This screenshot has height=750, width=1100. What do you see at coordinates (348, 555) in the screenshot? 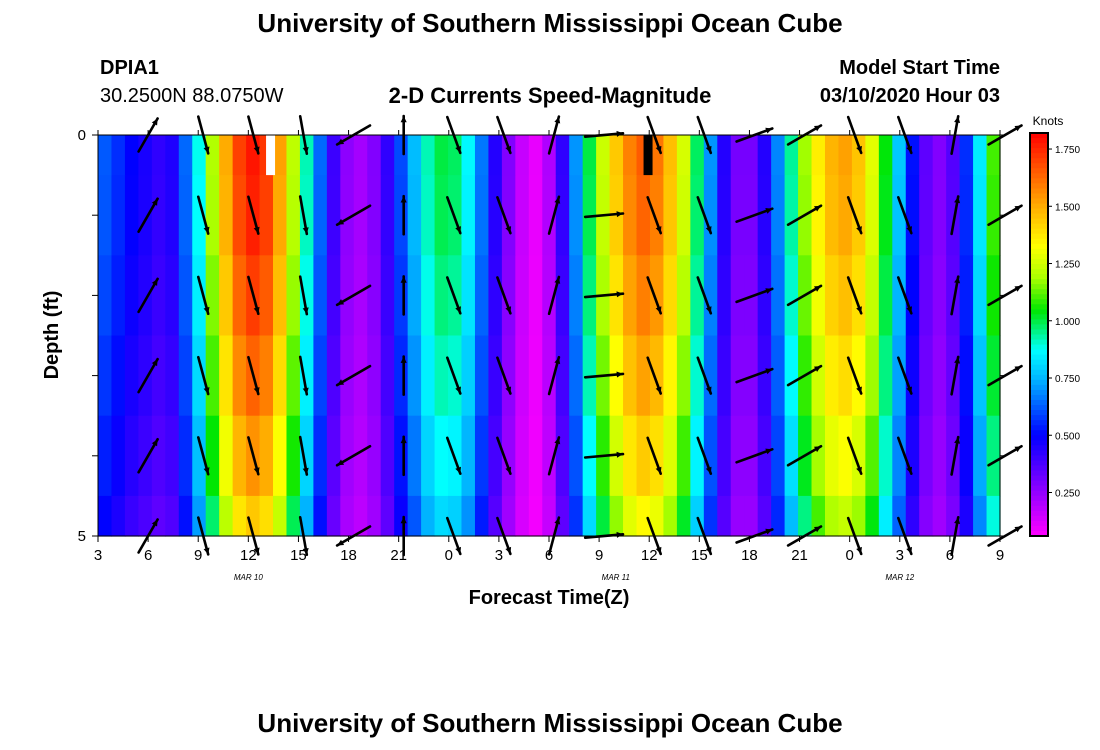
I see `x-tick-label: 18` at bounding box center [348, 555].